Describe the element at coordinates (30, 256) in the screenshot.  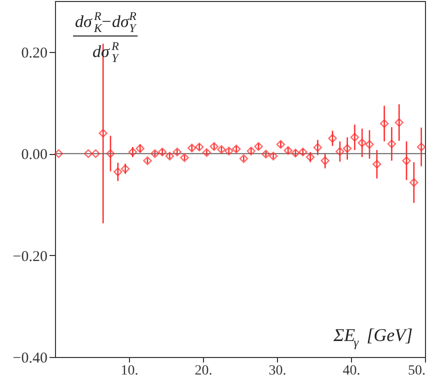
I see `y-tick-label: −0.20` at that location.